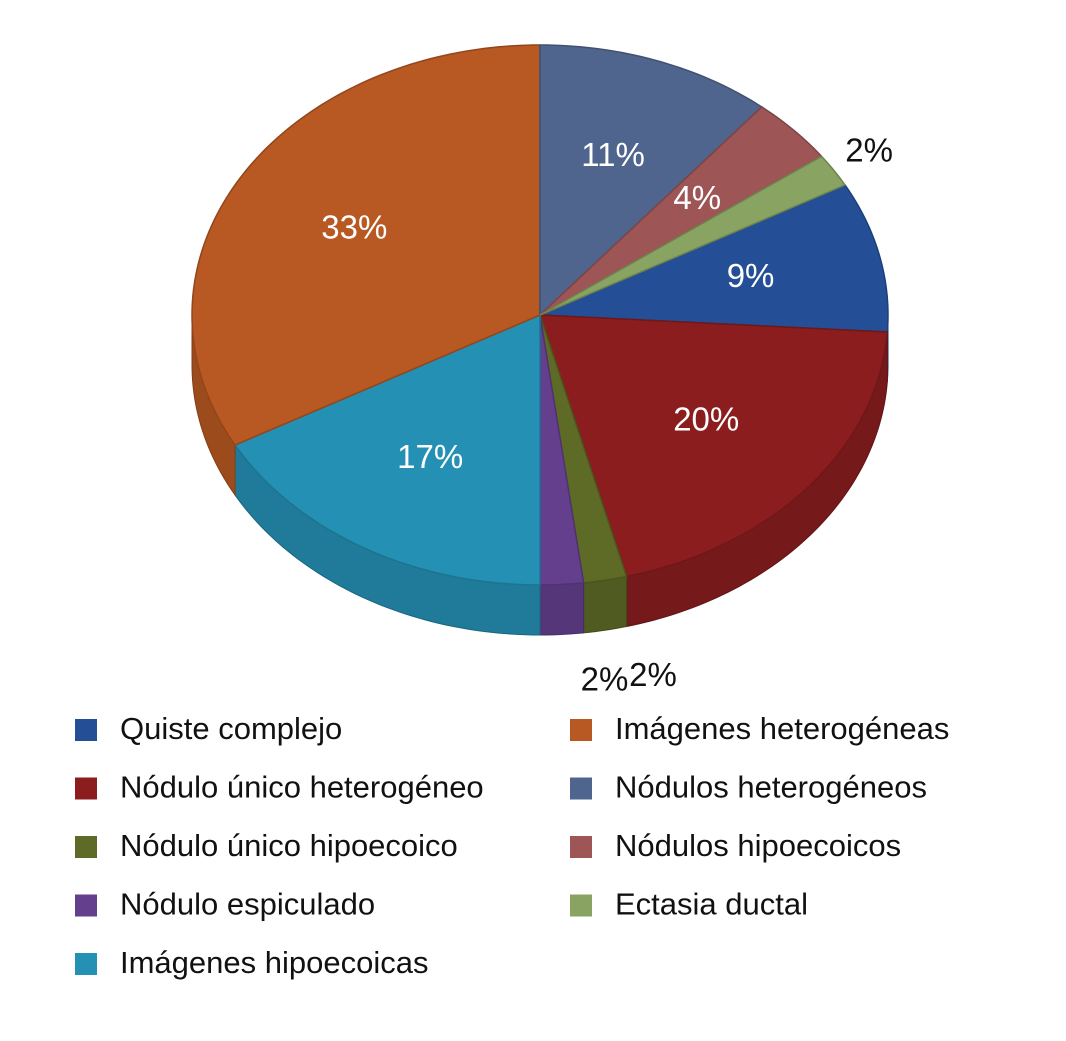  I want to click on legend-label: Ectasia ductal, so click(711, 904).